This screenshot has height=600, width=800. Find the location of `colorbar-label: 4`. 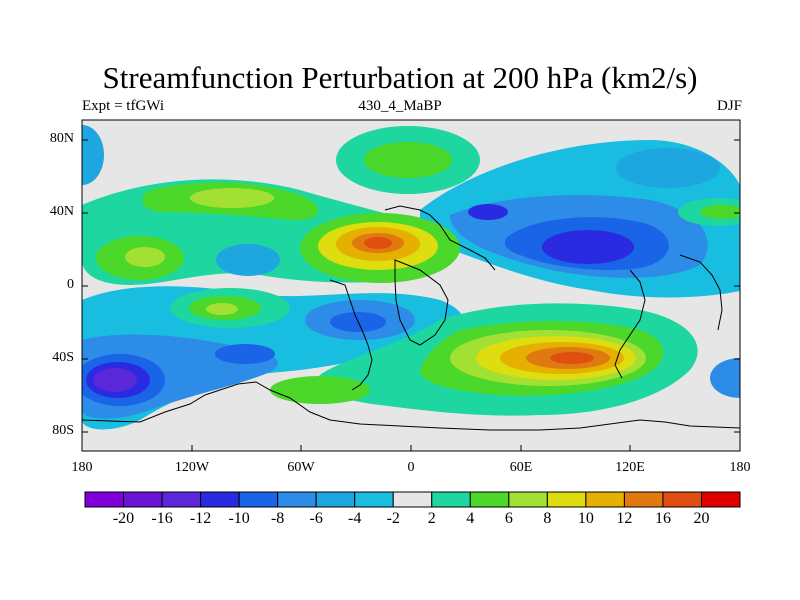

colorbar-label: 4 is located at coordinates (470, 518).